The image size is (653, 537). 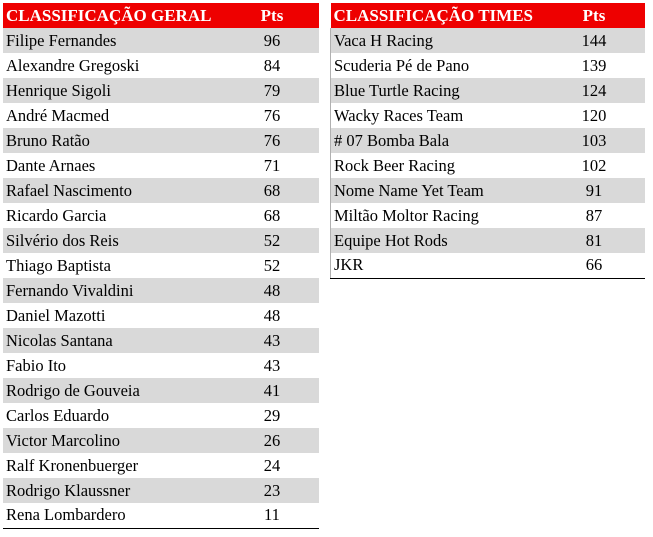 I want to click on driver-name-cell: Ricardo Garcia, so click(x=114, y=215).